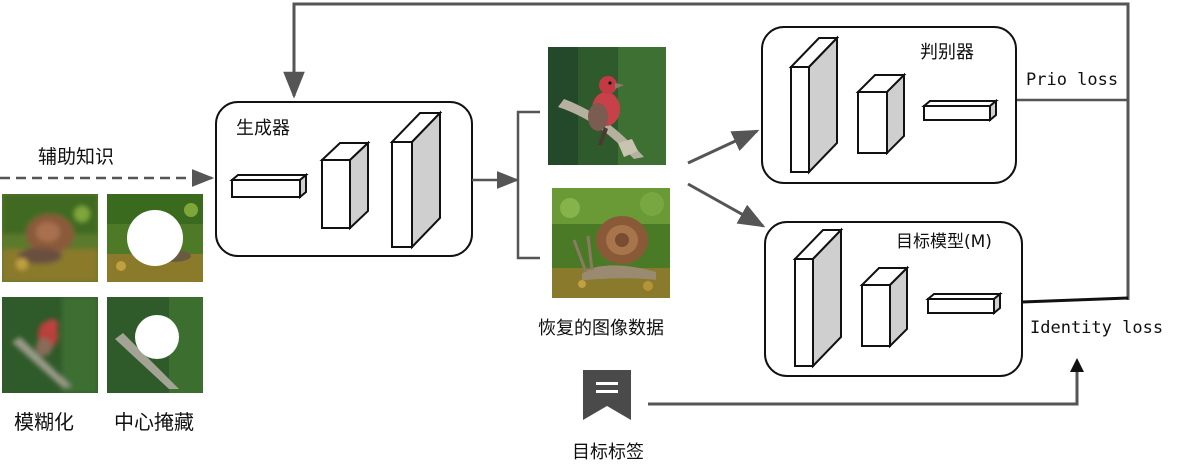  What do you see at coordinates (723, 147) in the screenshot?
I see `to-discriminator-arrow` at bounding box center [723, 147].